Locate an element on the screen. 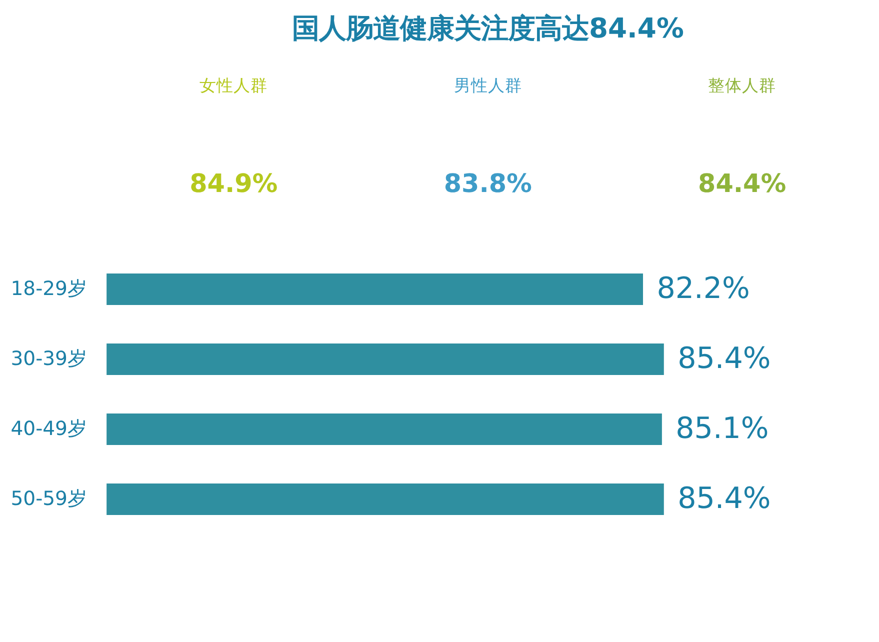 Image resolution: width=879 pixels, height=642 pixels. category-label: 整体人群 is located at coordinates (742, 86).